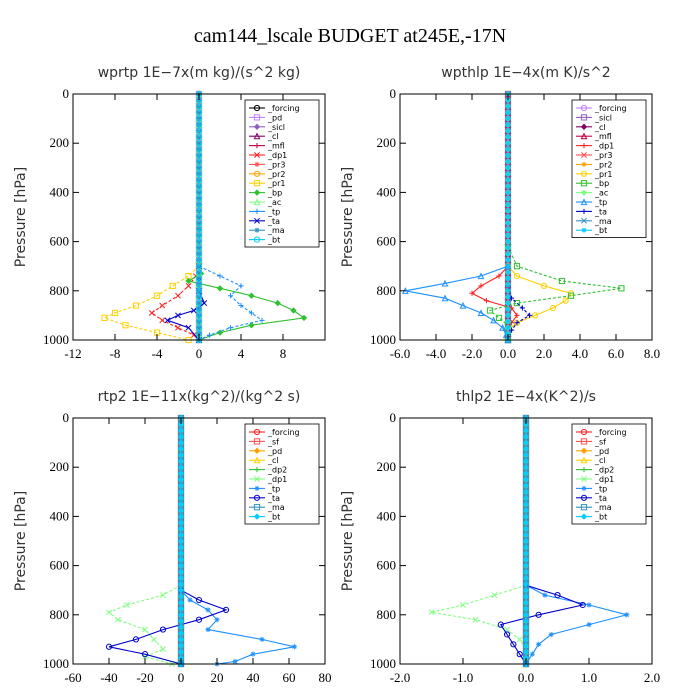 The width and height of the screenshot is (700, 700). I want to click on legend-label: _forcing, so click(610, 432).